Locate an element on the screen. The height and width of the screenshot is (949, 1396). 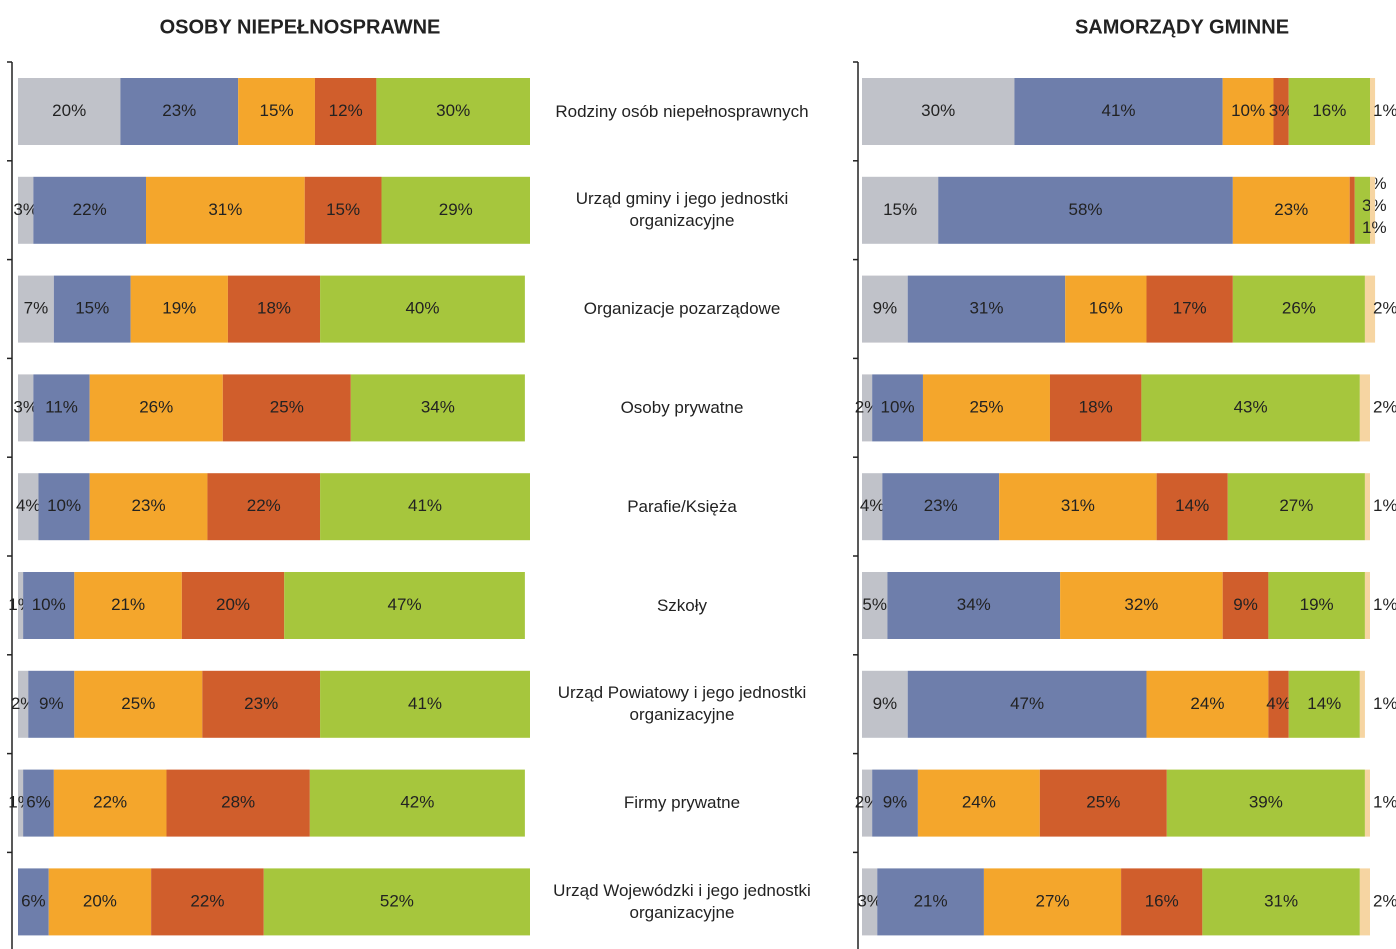
value-label: 11% is located at coordinates (61, 406).